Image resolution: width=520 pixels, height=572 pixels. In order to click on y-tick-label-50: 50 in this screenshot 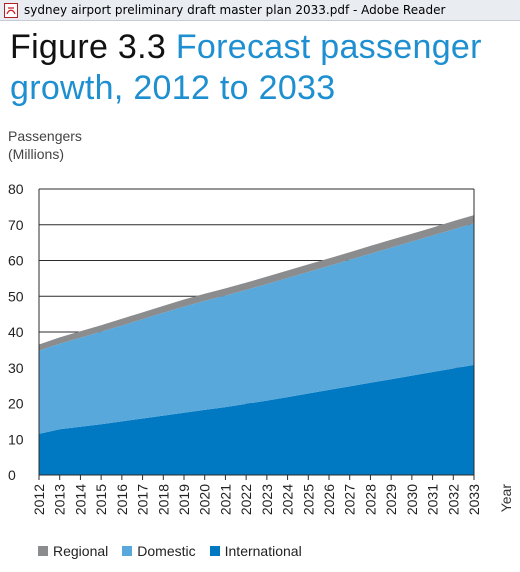, I will do `click(16, 296)`.